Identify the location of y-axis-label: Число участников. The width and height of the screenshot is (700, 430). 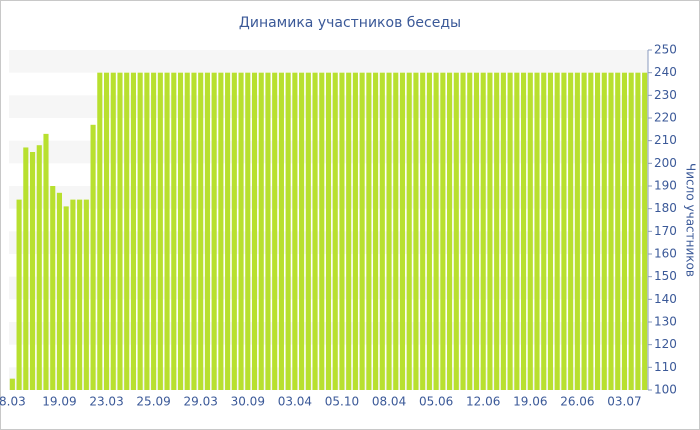
(691, 220).